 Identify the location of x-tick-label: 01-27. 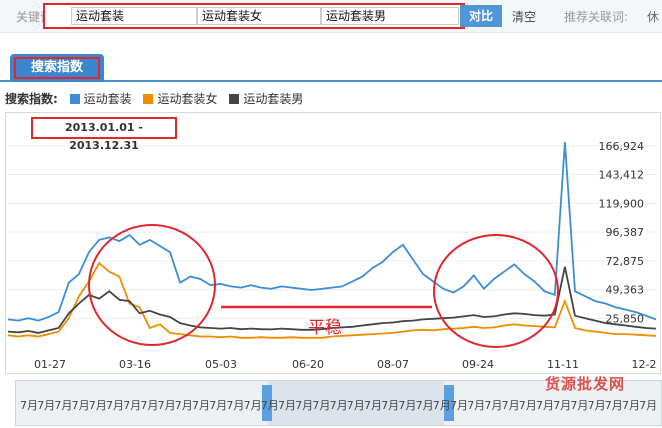
(50, 364).